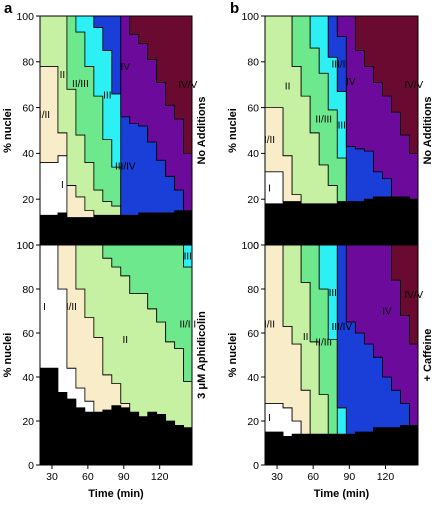 The height and width of the screenshot is (514, 448). Describe the element at coordinates (428, 355) in the screenshot. I see `condition-label: + Caffeine` at that location.